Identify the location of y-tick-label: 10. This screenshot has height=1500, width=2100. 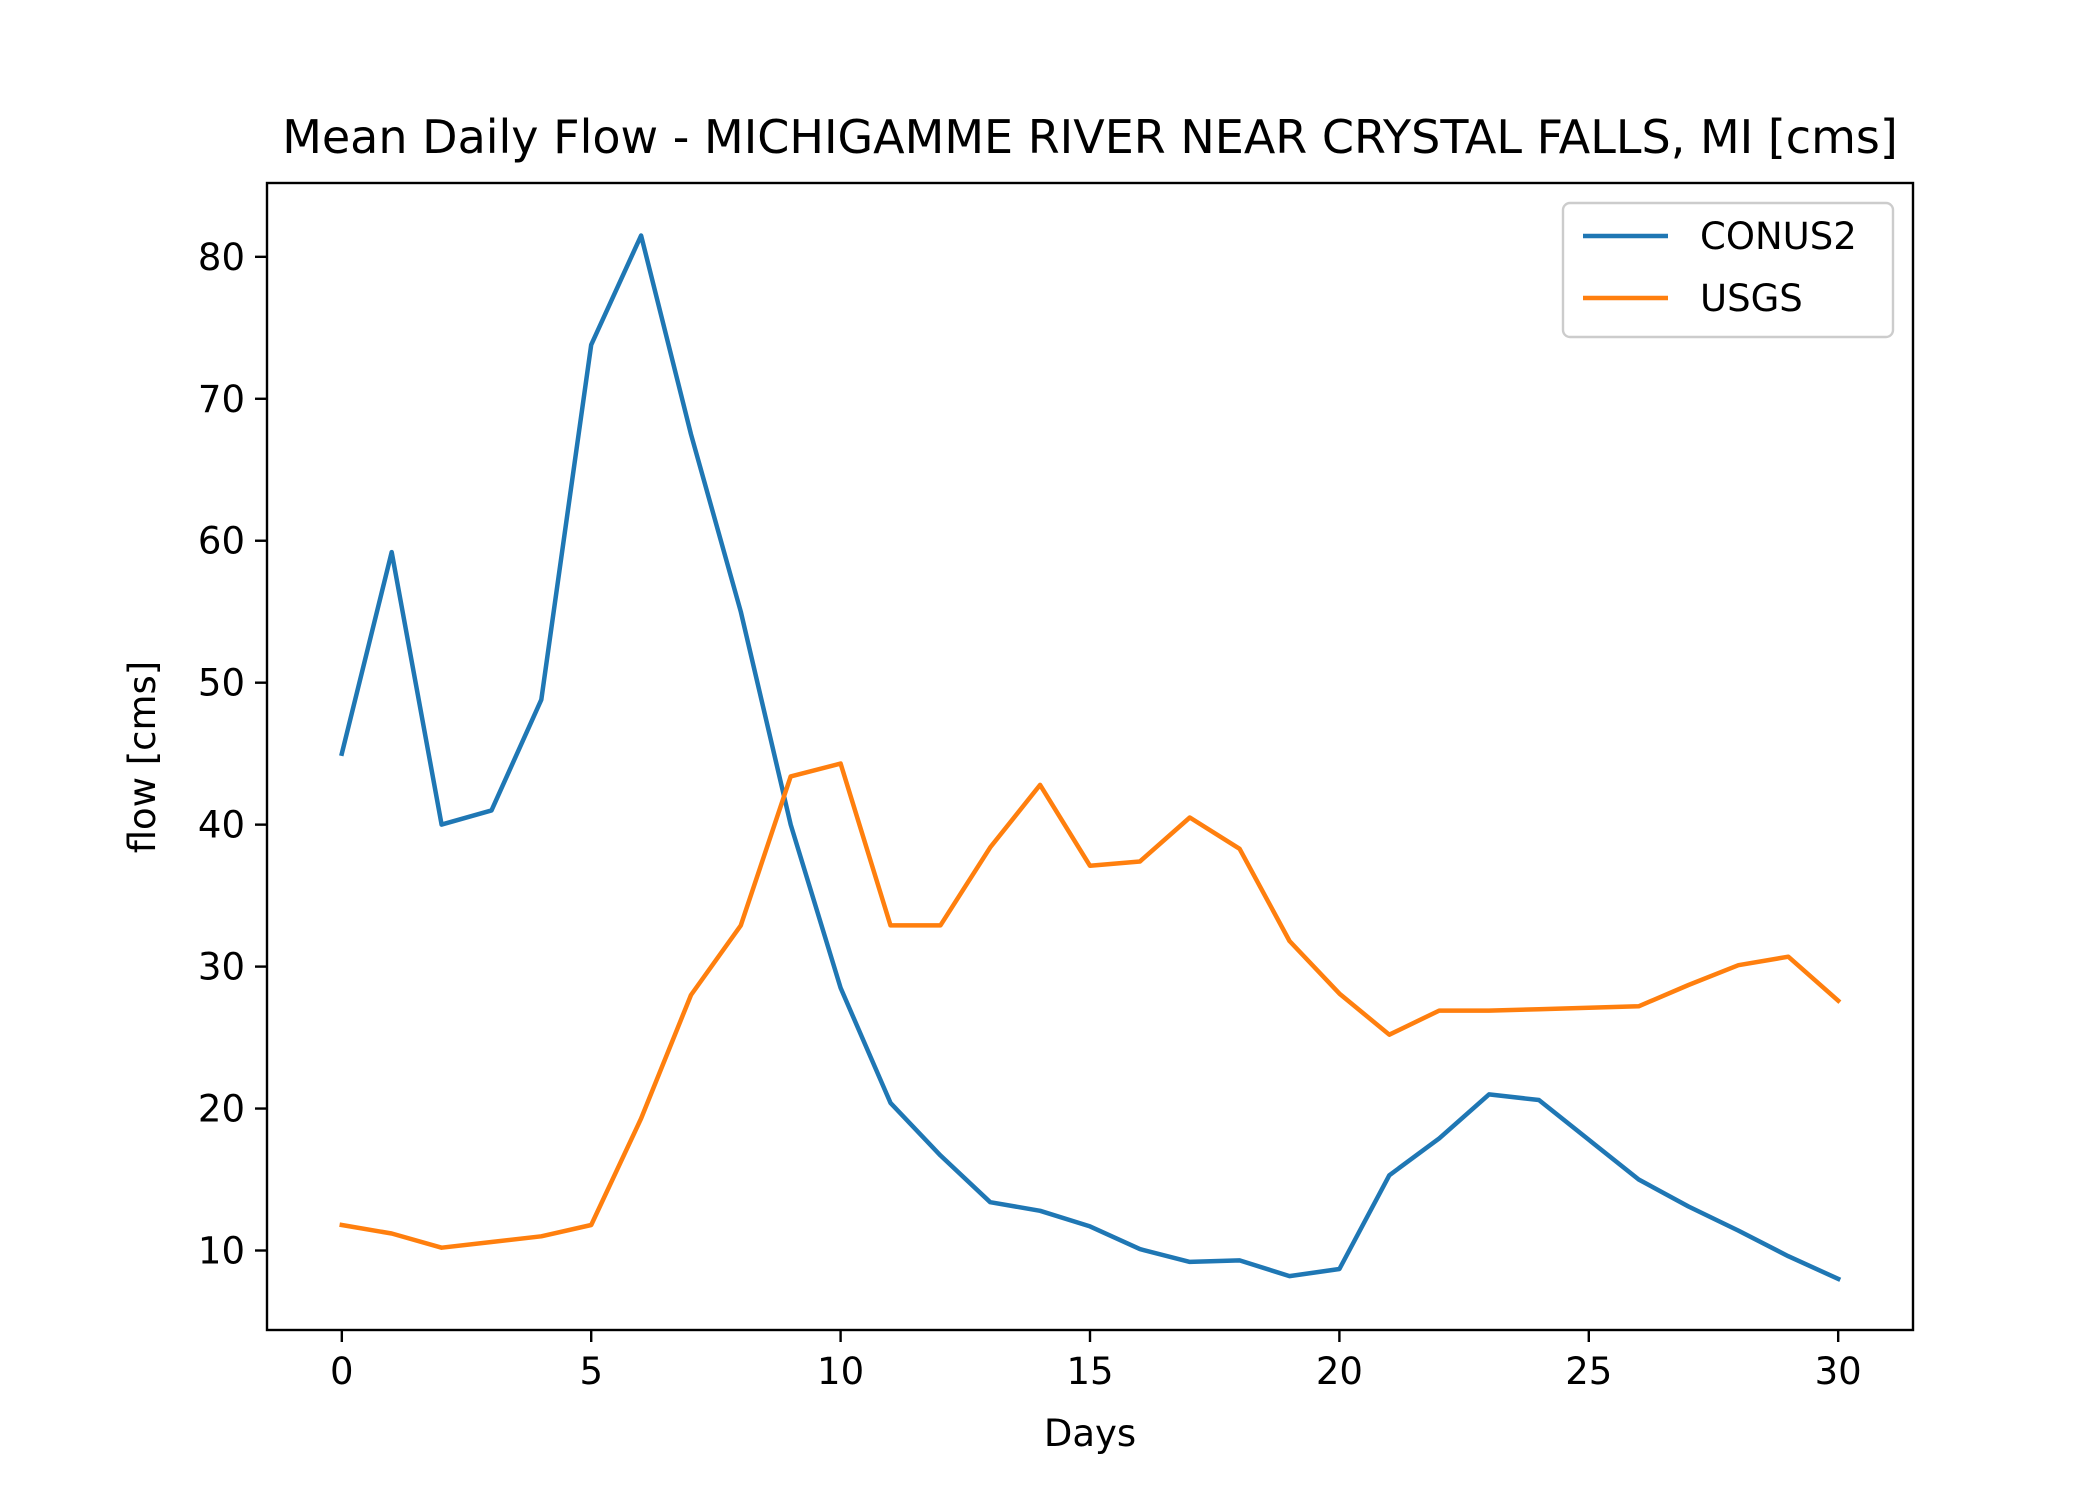
(221, 1251).